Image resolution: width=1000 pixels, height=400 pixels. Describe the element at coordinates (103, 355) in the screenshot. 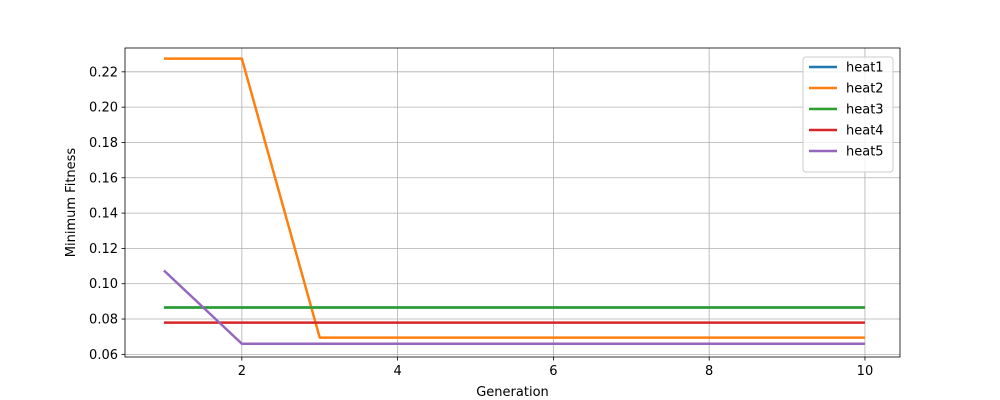

I see `y-tick-label: 0.06` at that location.